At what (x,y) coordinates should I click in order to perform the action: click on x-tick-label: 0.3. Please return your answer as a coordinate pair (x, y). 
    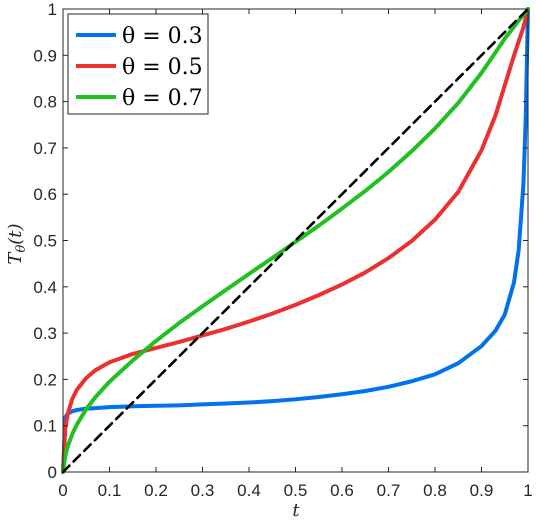
    Looking at the image, I should click on (203, 490).